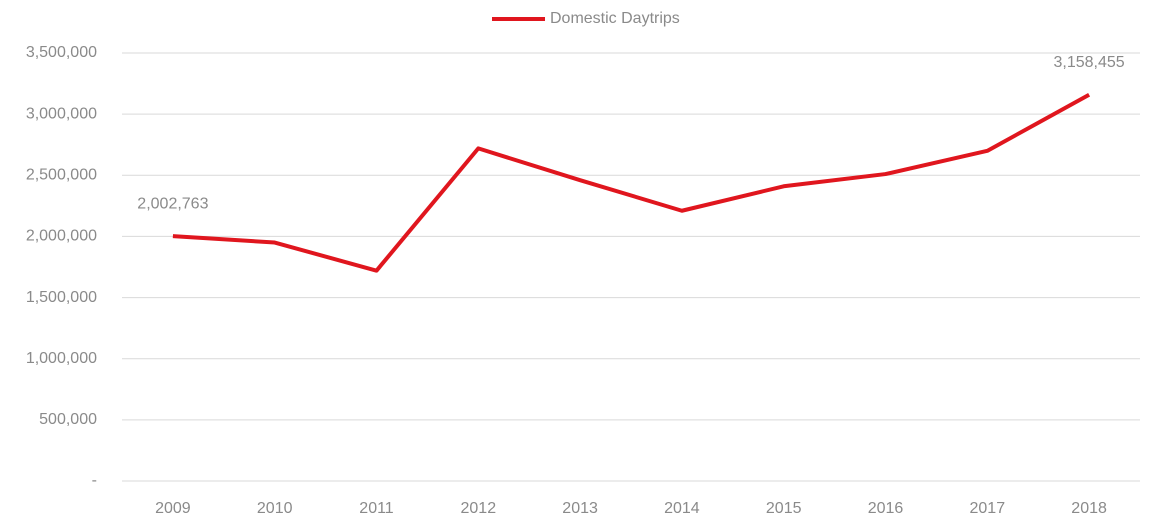  I want to click on x-tick-label: 2010, so click(275, 508).